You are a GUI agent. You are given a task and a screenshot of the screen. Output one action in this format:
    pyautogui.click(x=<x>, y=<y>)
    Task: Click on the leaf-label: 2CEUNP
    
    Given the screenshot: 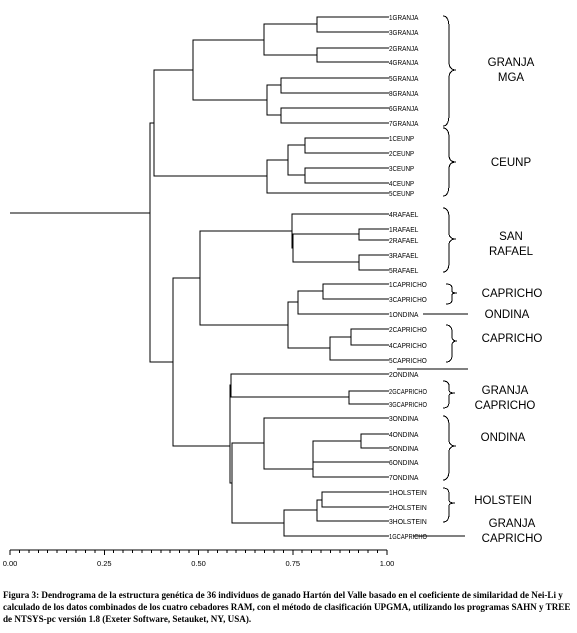 What is the action you would take?
    pyautogui.click(x=401, y=153)
    